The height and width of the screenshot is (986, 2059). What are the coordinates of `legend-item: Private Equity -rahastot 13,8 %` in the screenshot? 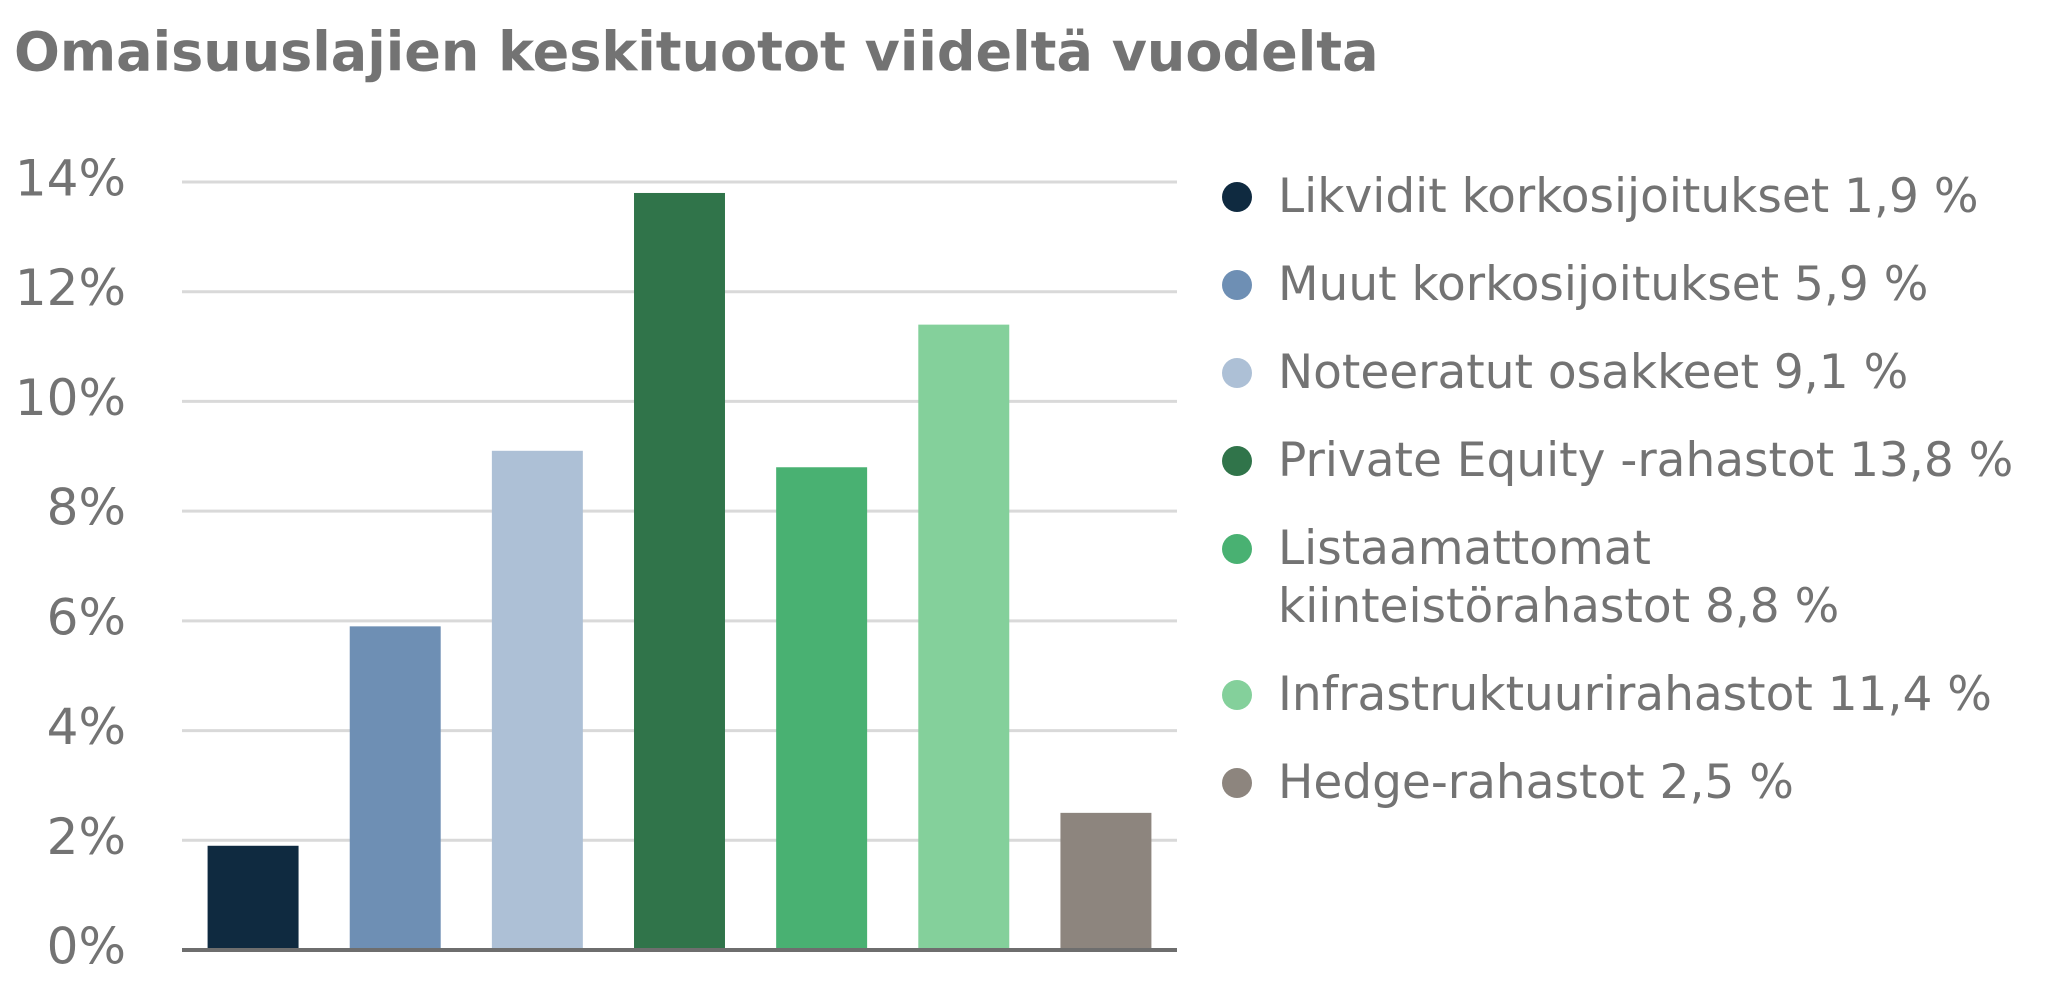 It's located at (1622, 461).